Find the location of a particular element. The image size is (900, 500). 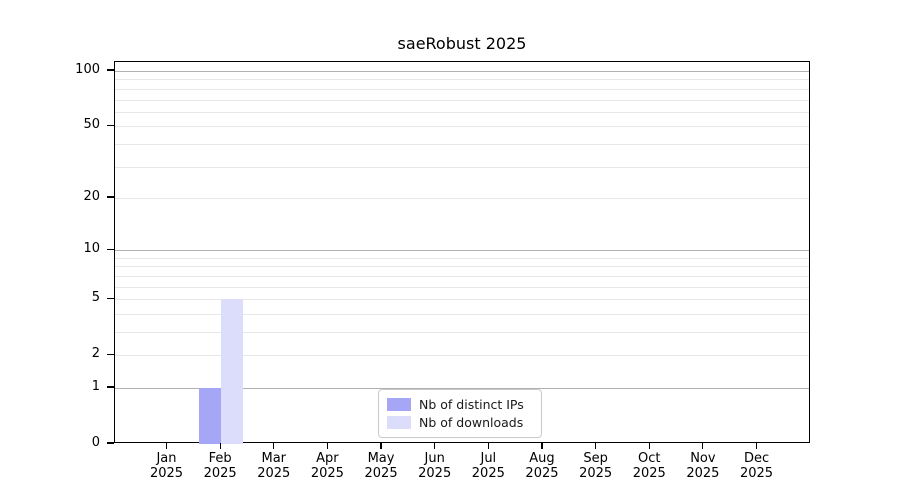

legend: Nb of distinct IPs Nb of downloads is located at coordinates (460, 413).